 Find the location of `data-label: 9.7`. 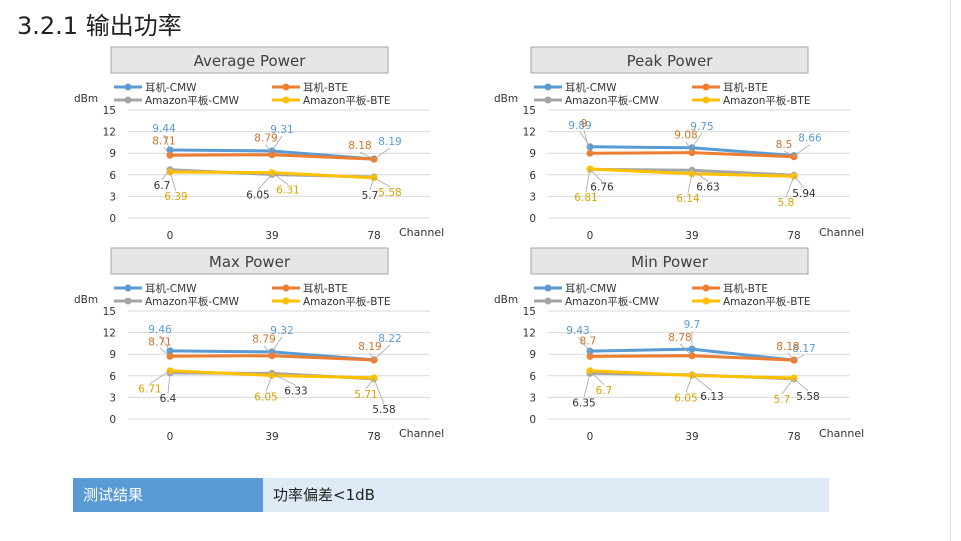

data-label: 9.7 is located at coordinates (692, 325).